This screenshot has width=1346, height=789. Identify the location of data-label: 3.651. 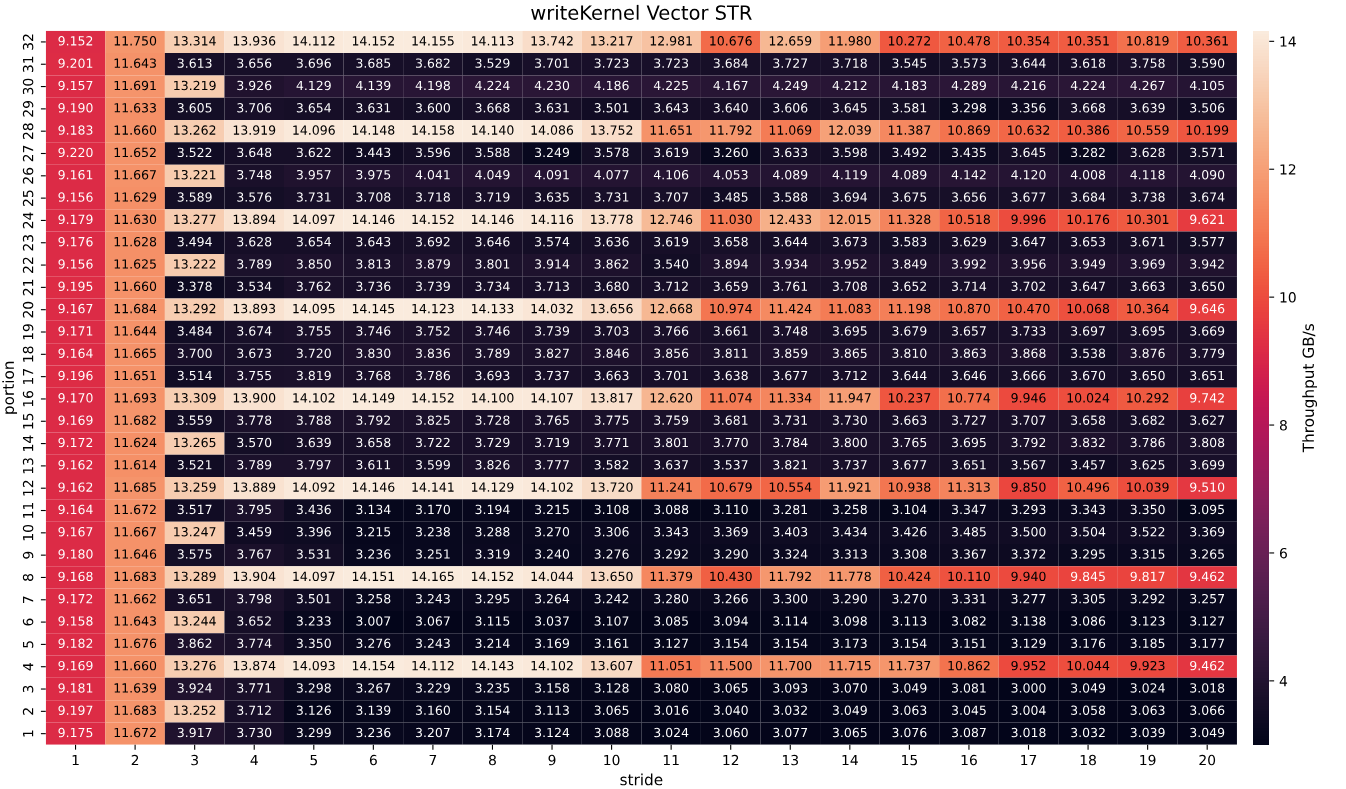
(969, 465).